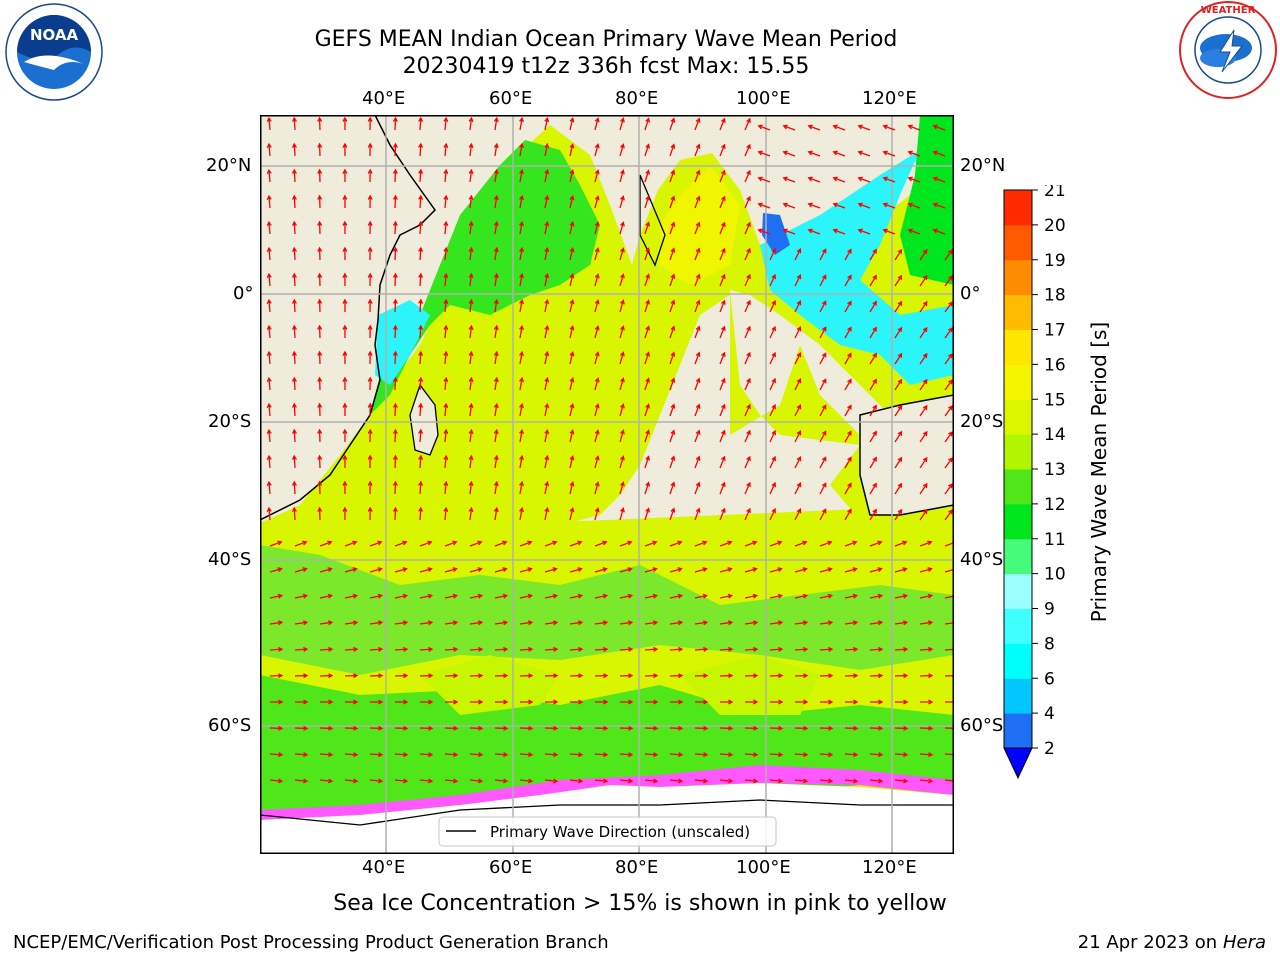 The height and width of the screenshot is (960, 1280). What do you see at coordinates (1055, 400) in the screenshot?
I see `colorbar-tick-label: 15` at bounding box center [1055, 400].